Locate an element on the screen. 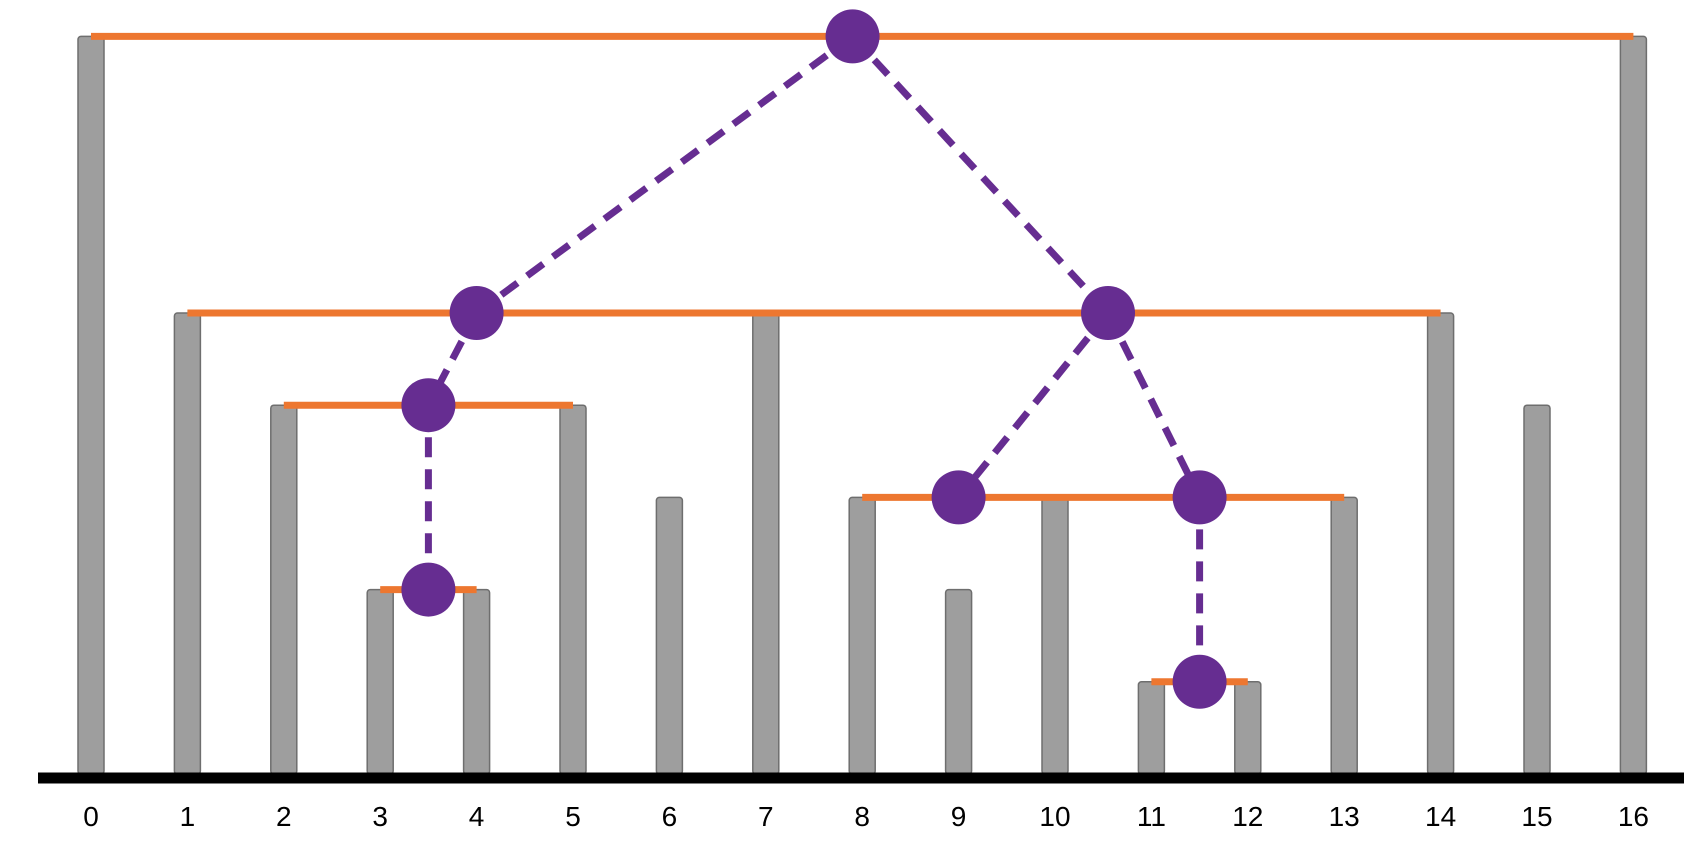  tick-label-4: 4 is located at coordinates (477, 816).